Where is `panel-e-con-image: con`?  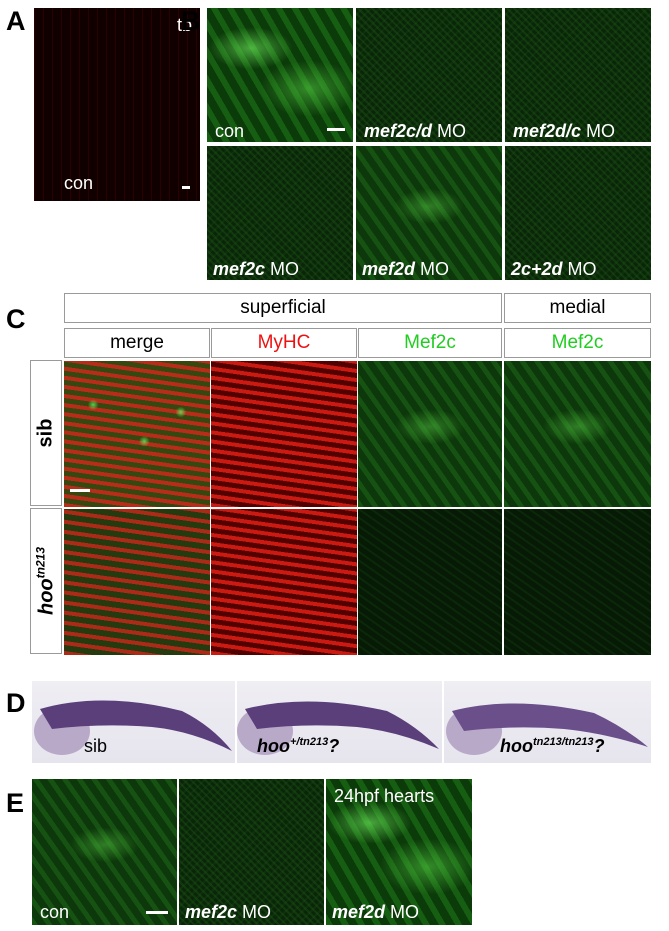 panel-e-con-image: con is located at coordinates (104, 852).